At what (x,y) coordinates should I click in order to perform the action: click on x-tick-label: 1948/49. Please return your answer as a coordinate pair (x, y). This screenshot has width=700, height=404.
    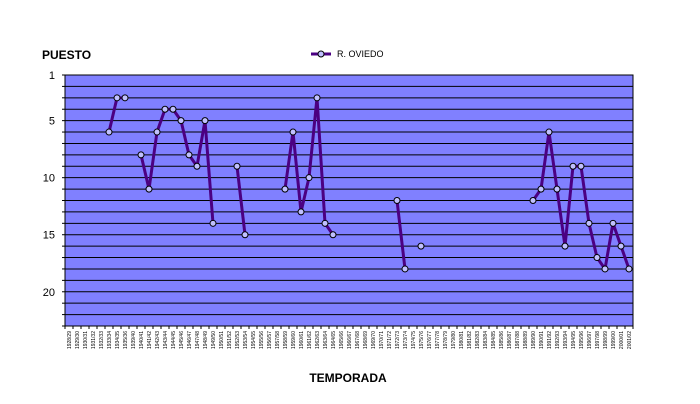
    Looking at the image, I should click on (206, 340).